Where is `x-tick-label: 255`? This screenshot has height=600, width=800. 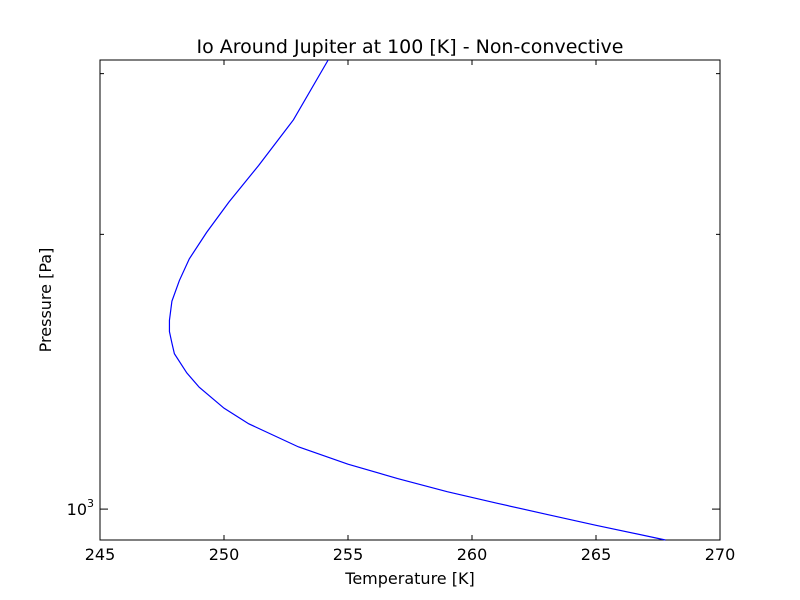
x-tick-label: 255 is located at coordinates (348, 554).